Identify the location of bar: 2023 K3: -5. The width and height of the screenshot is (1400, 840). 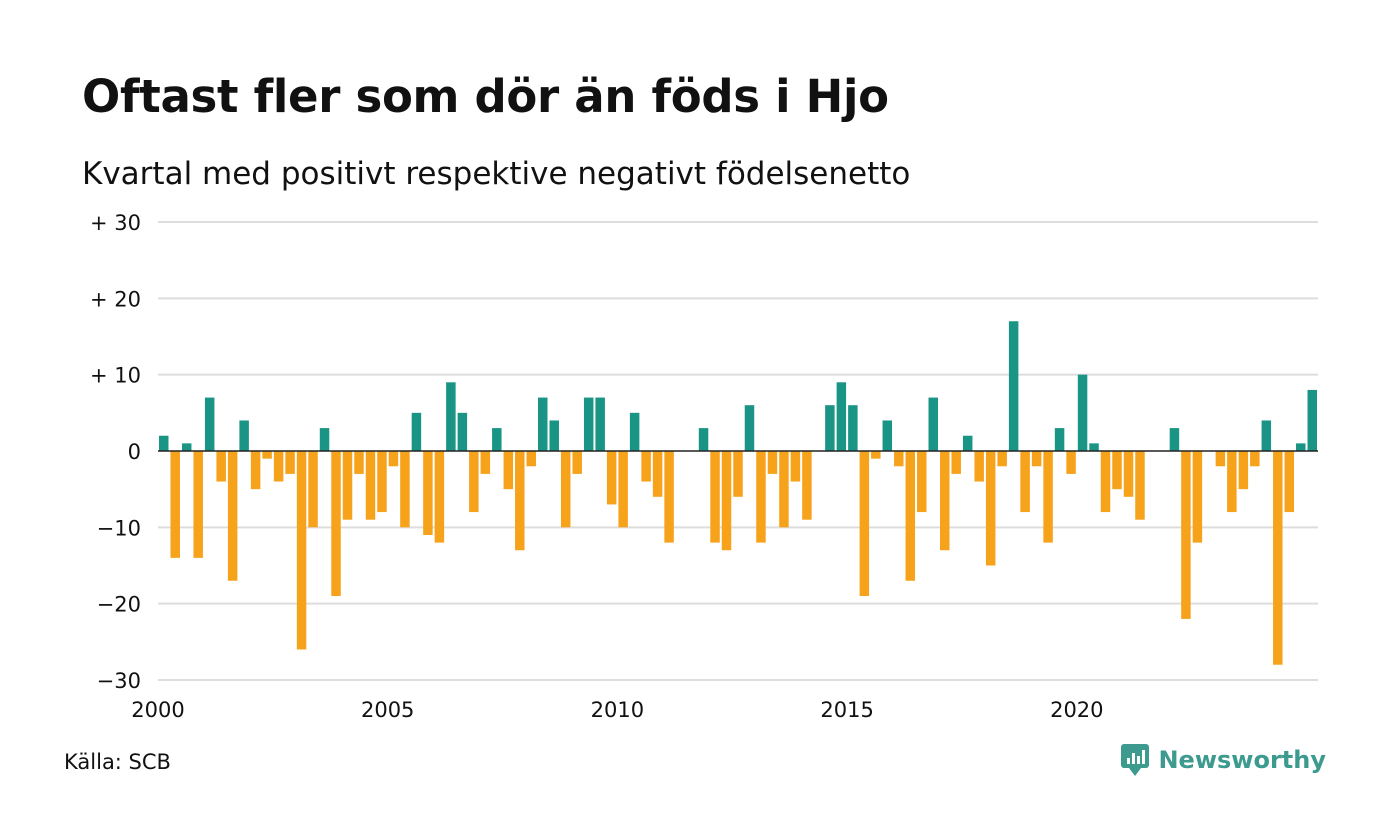
(1243, 470).